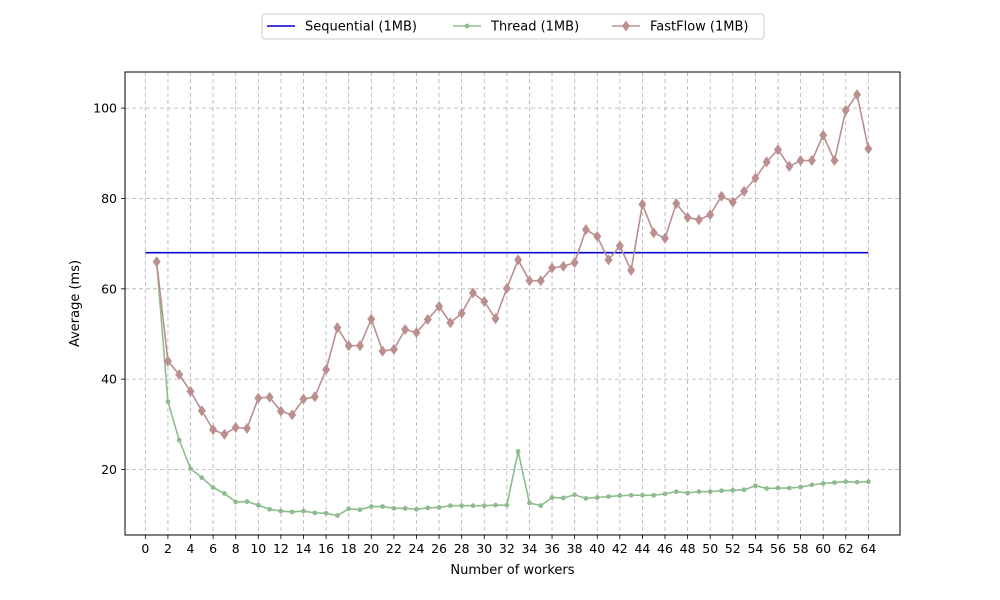  I want to click on x-tick-label: 0, so click(145, 548).